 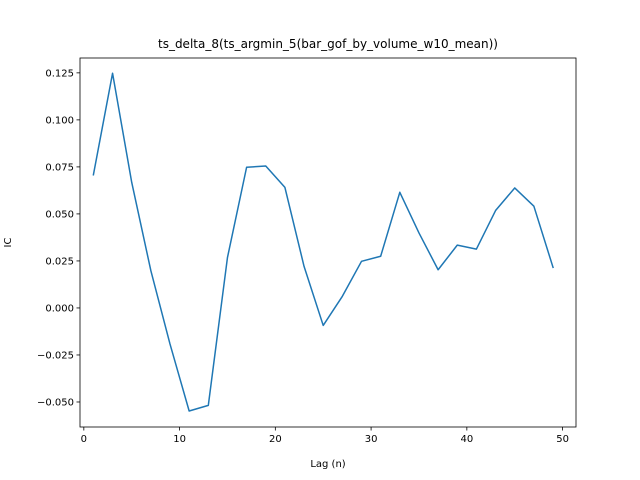 I want to click on x-axis: 0 10 20 30 40 50, so click(x=325, y=436).